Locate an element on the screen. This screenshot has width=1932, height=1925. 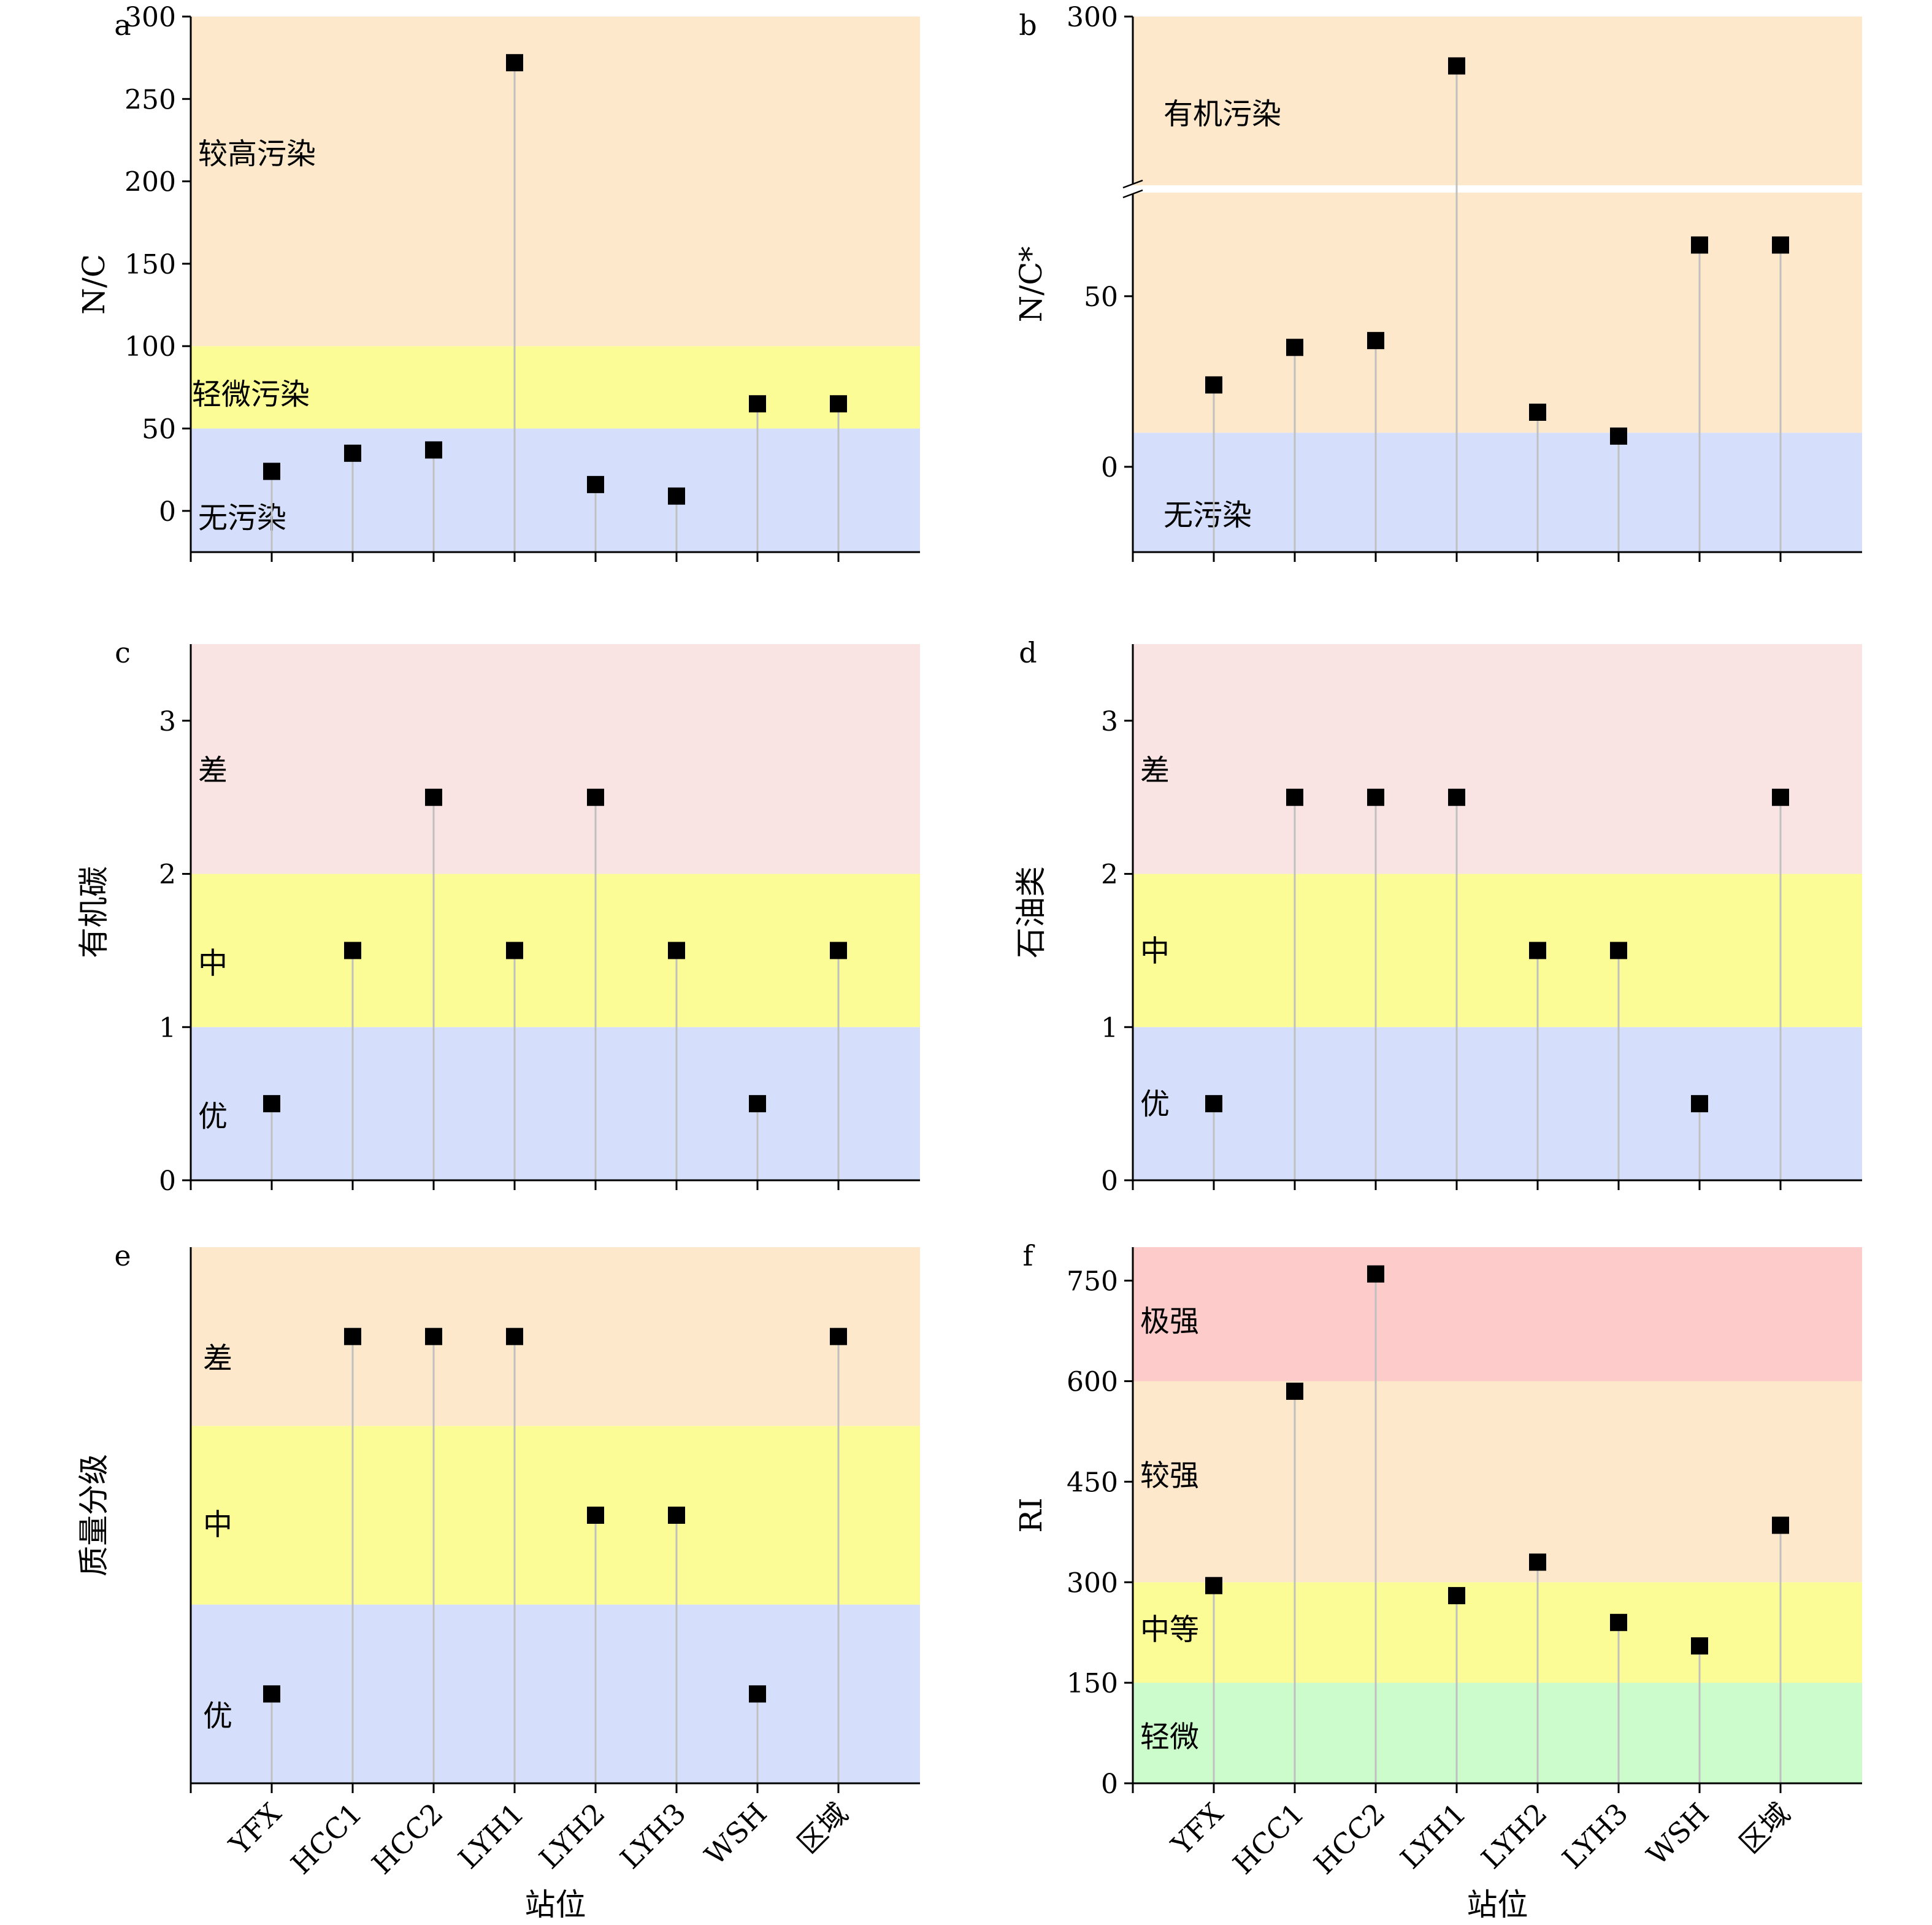
band-label-f-1: 中等 is located at coordinates (1169, 1630).